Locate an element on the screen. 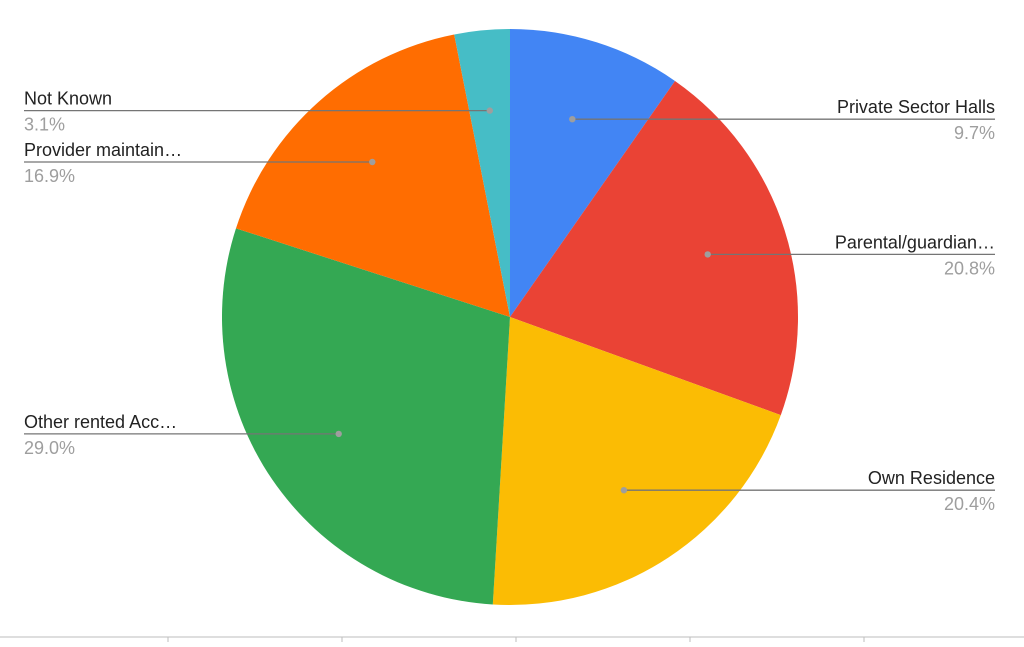 This screenshot has height=647, width=1024. slice-label-not-known: Not Known is located at coordinates (68, 99).